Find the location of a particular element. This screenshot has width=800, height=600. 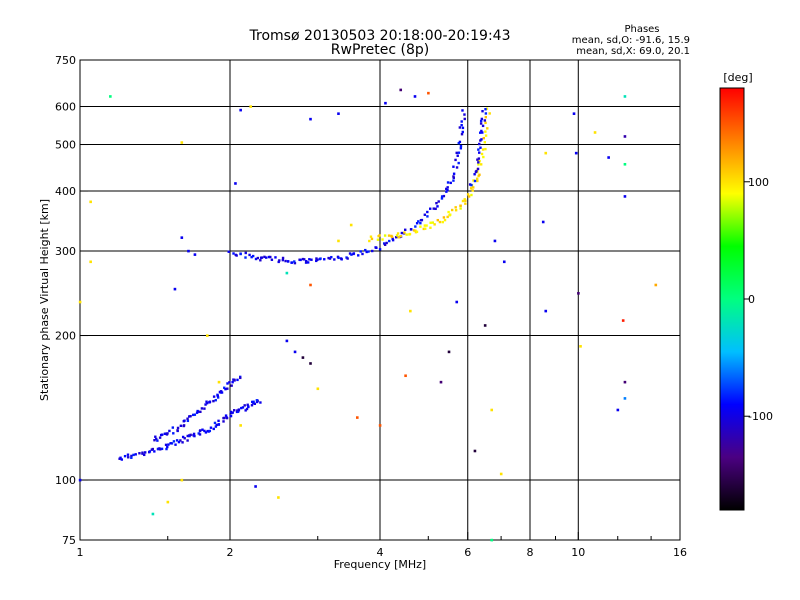

colorbar-label: [deg] is located at coordinates (737, 77).